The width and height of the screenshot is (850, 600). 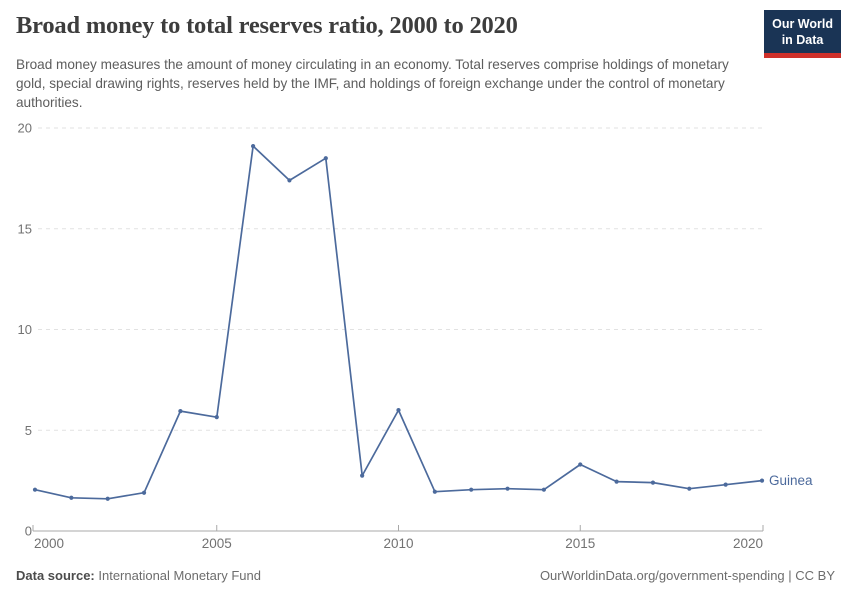 What do you see at coordinates (28, 430) in the screenshot?
I see `y-axis-tick-label: 5` at bounding box center [28, 430].